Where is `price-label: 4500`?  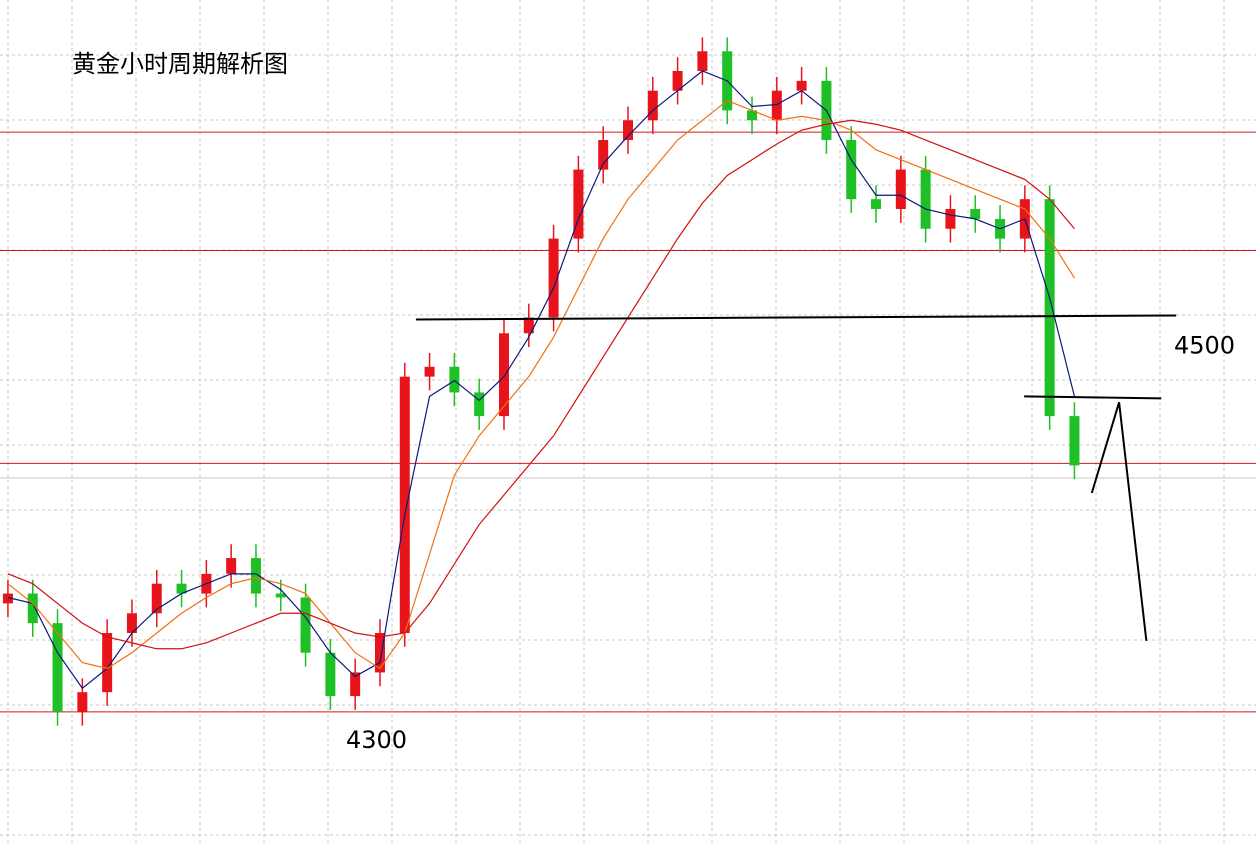
price-label: 4500 is located at coordinates (1204, 345).